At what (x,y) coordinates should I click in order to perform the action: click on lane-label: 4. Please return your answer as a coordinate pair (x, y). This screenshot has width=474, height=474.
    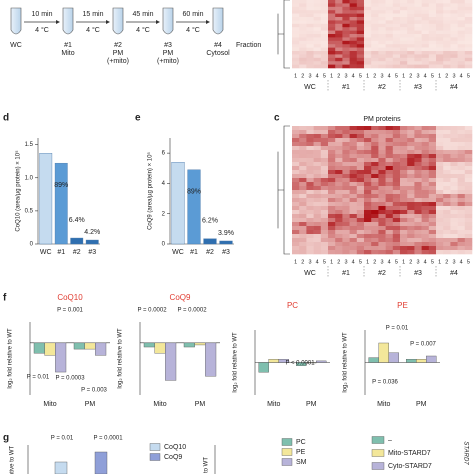
    Looking at the image, I should click on (389, 262).